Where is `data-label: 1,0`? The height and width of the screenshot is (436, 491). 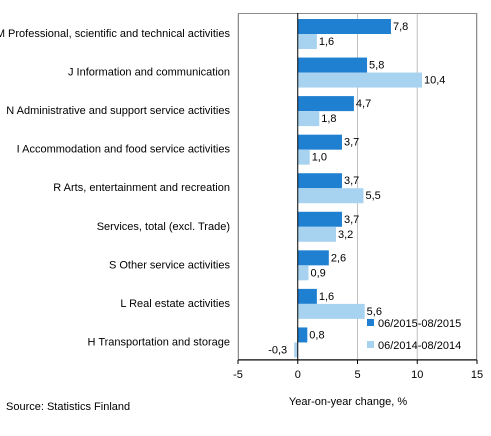 data-label: 1,0 is located at coordinates (319, 158).